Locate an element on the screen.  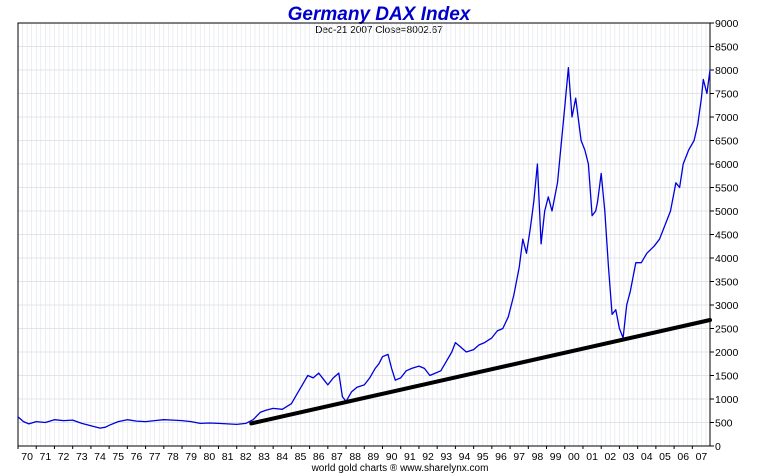
y-tick-label: 2000 is located at coordinates (727, 353).